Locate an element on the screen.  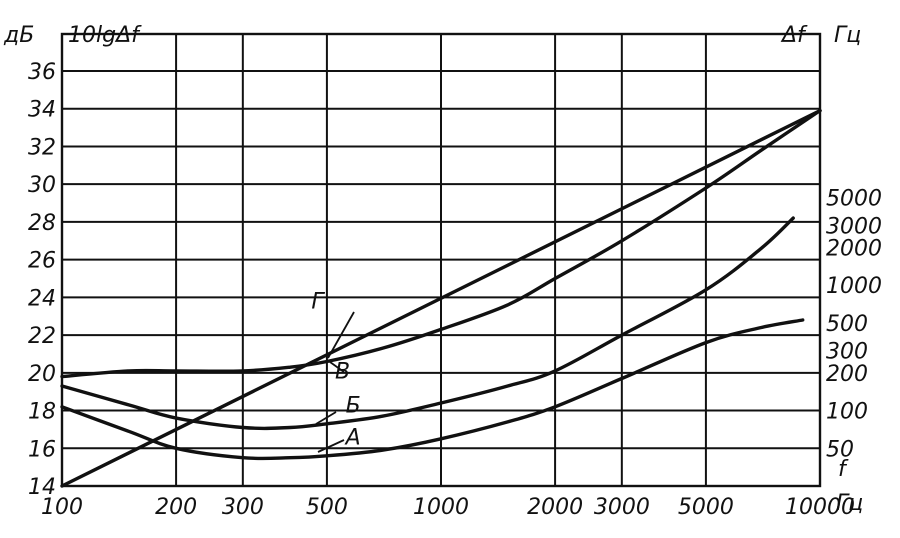
right-tick-label: 2000 is located at coordinates (854, 248).